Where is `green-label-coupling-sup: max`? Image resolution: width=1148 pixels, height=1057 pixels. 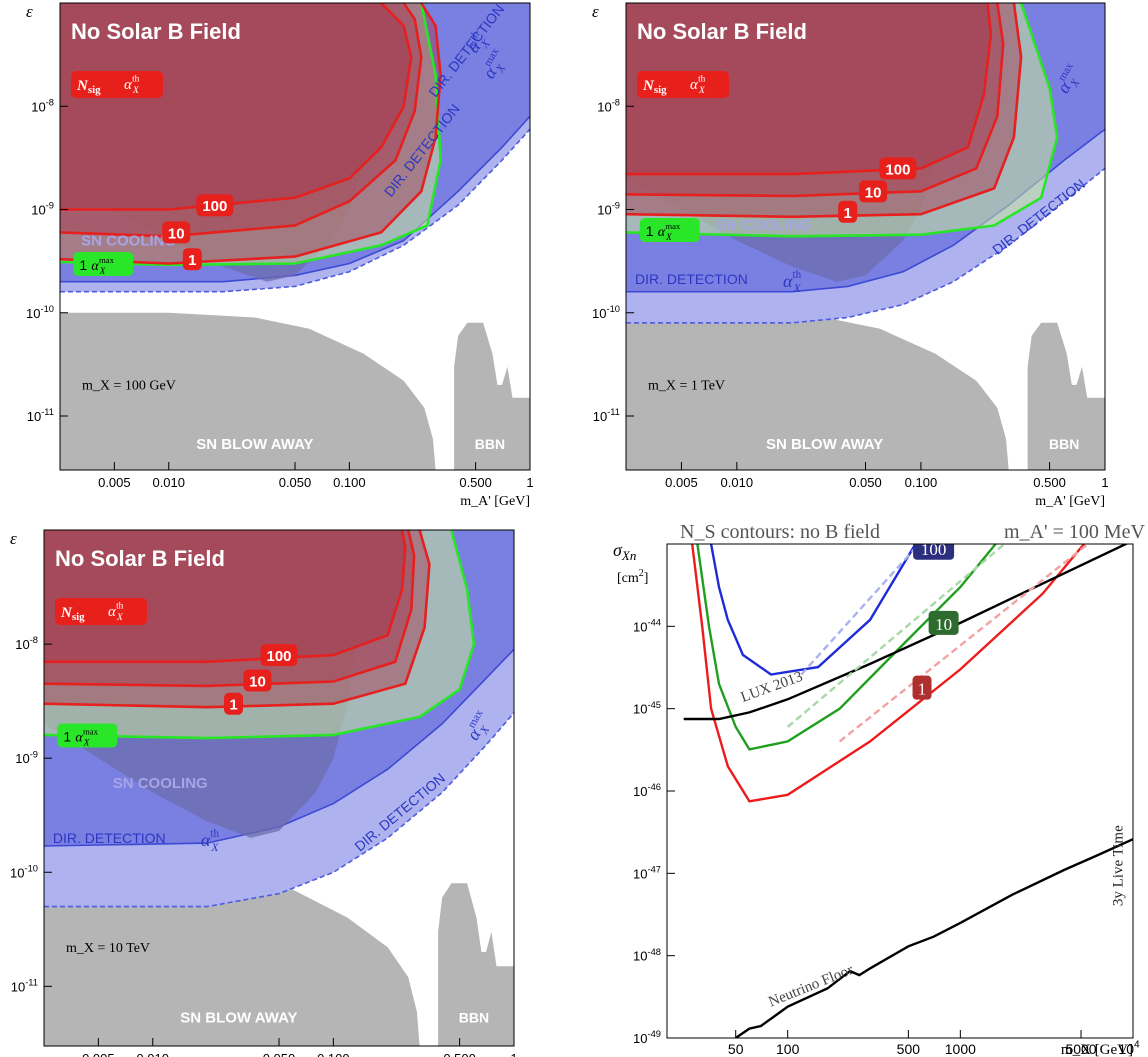
green-label-coupling-sup: max is located at coordinates (673, 226).